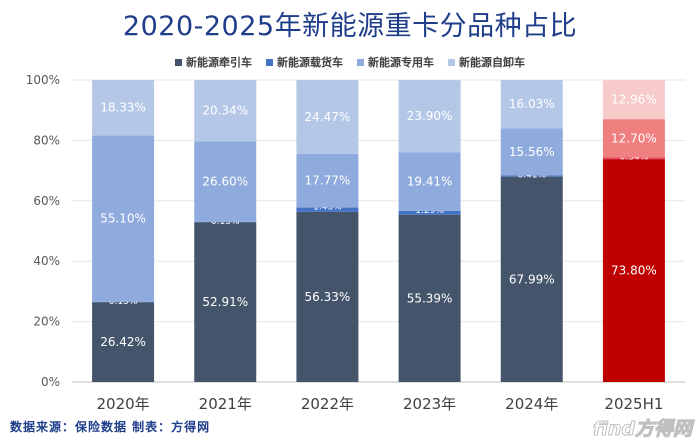 The width and height of the screenshot is (700, 443). What do you see at coordinates (451, 62) in the screenshot?
I see `legend-swatch-dump` at bounding box center [451, 62].